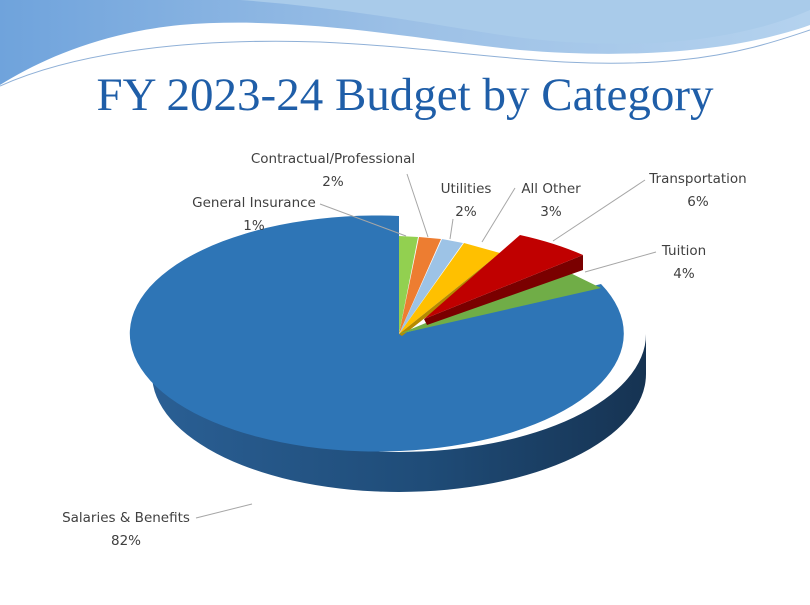 Image resolution: width=810 pixels, height=605 pixels. I want to click on label-salaries-benefits: Salaries & Benefits, so click(126, 518).